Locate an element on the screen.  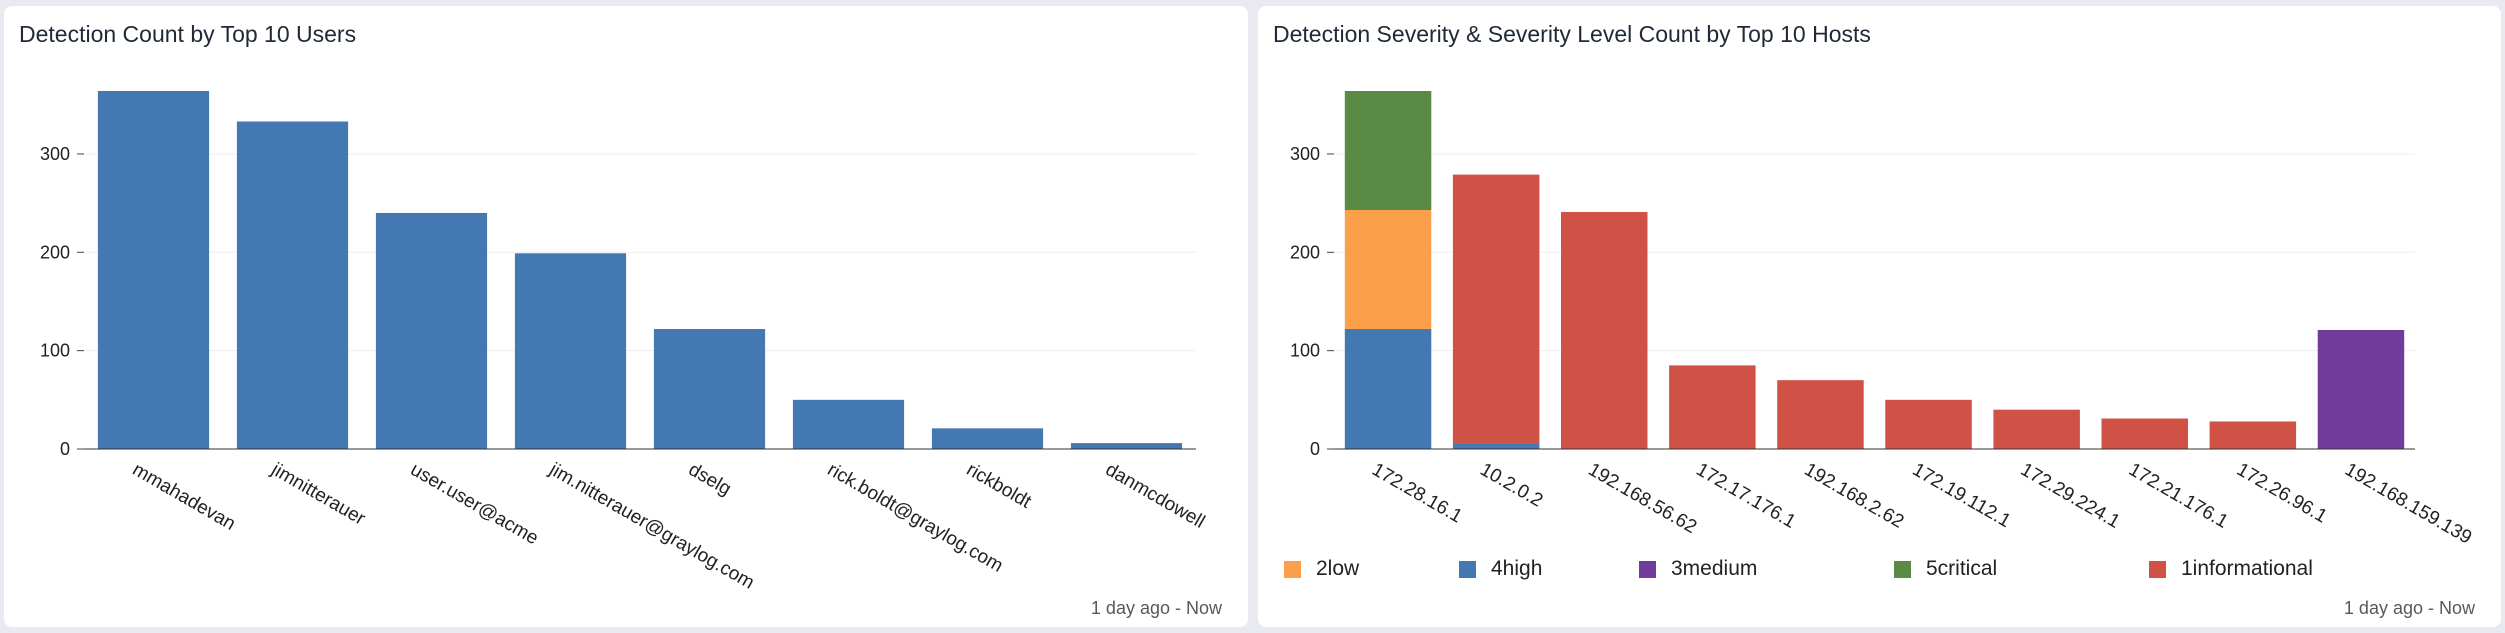
x-tick-label: 172.28.16.1 is located at coordinates (1416, 493).